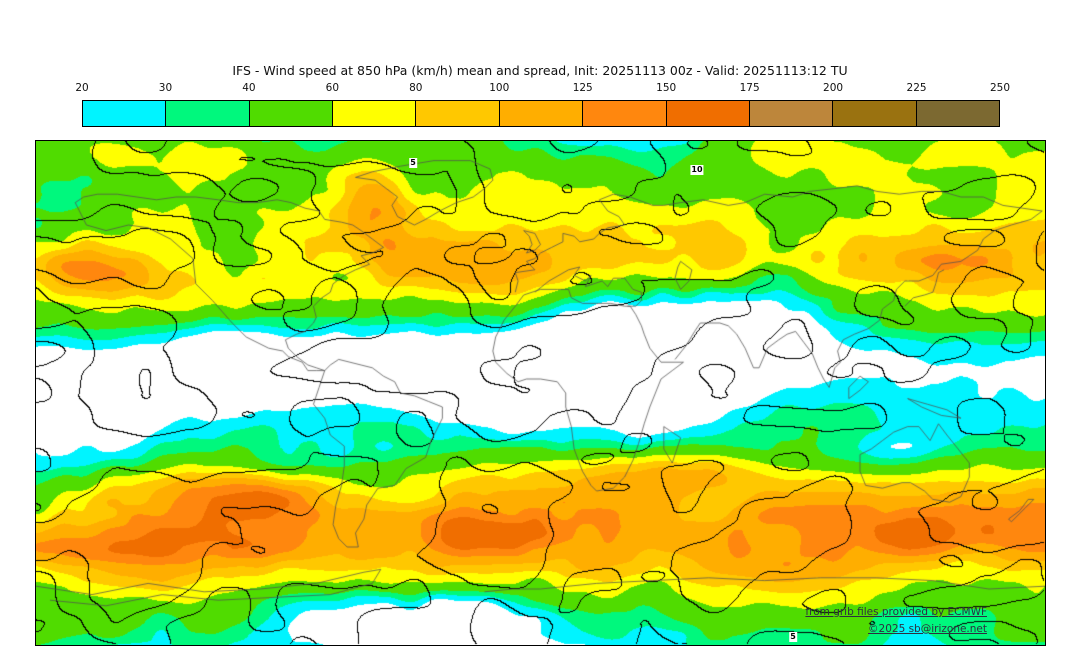 This screenshot has width=1080, height=658. Describe the element at coordinates (666, 88) in the screenshot. I see `colorbar-tick: 150` at that location.